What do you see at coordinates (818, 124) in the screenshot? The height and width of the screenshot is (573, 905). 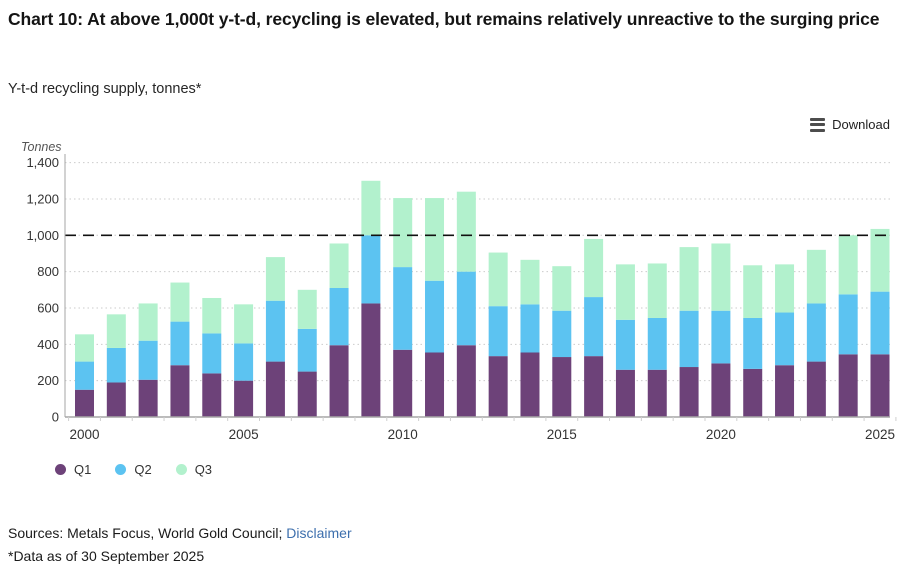 I see `hamburger-menu-icon` at bounding box center [818, 124].